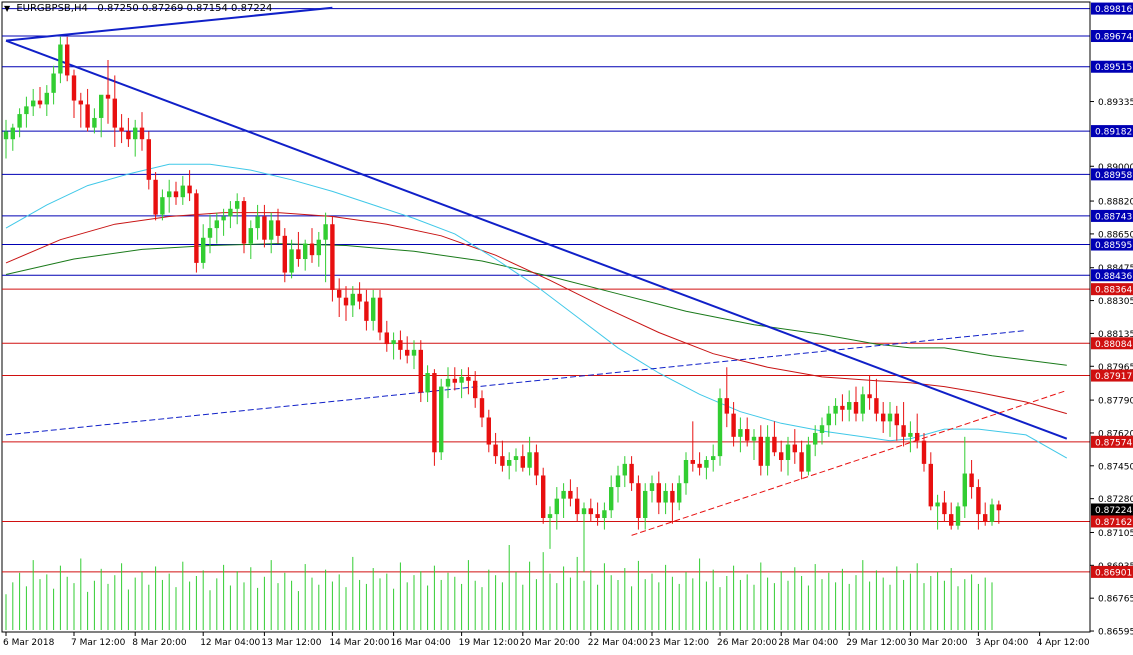 This screenshot has width=1133, height=655. What do you see at coordinates (1115, 203) in the screenshot?
I see `price-tick-label: 0.88820` at bounding box center [1115, 203].